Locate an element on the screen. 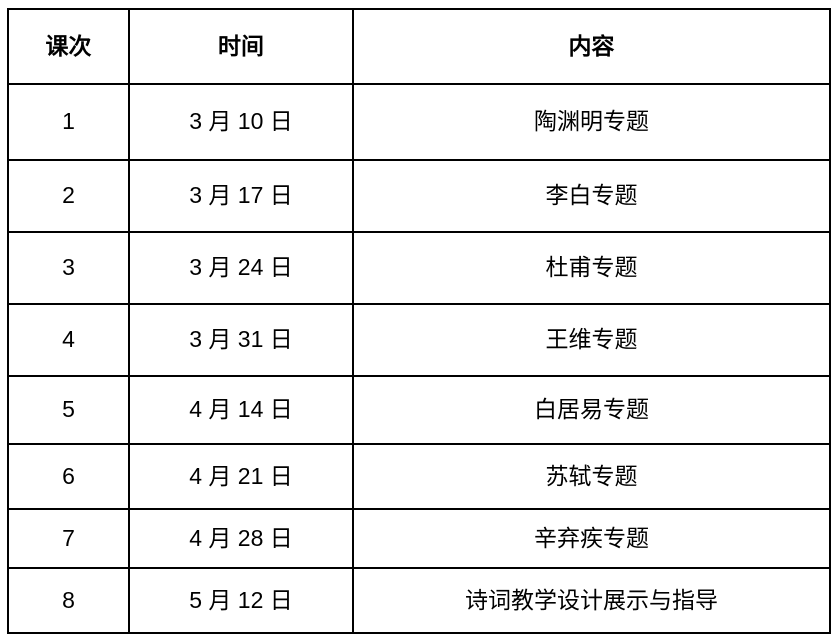 This screenshot has height=639, width=837. table-row: 8 5 月 12 日 诗词教学设计展示与指导 is located at coordinates (419, 600).